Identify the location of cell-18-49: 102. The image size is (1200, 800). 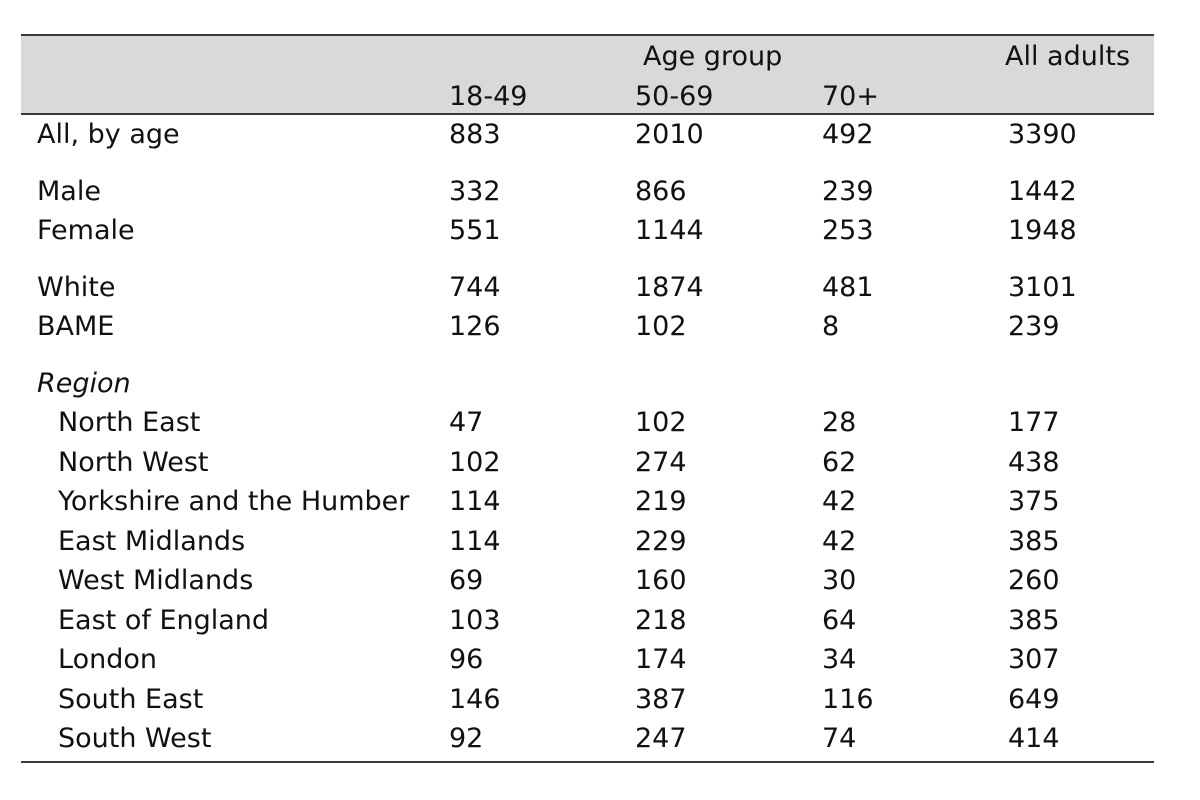
(475, 462).